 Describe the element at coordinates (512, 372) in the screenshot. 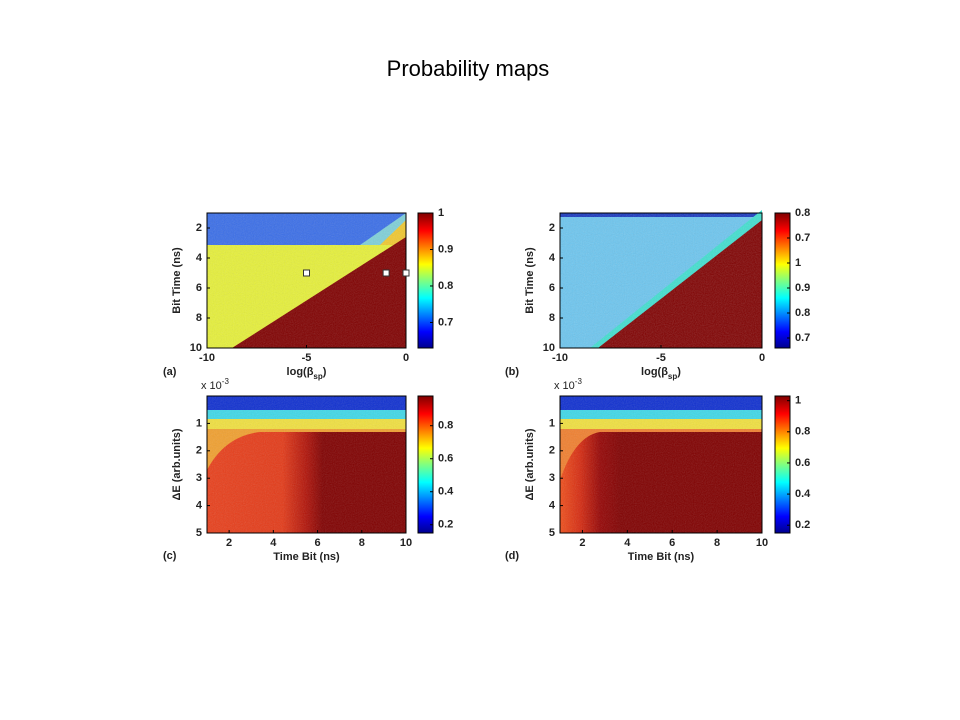

I see `panel-label: (b)` at that location.